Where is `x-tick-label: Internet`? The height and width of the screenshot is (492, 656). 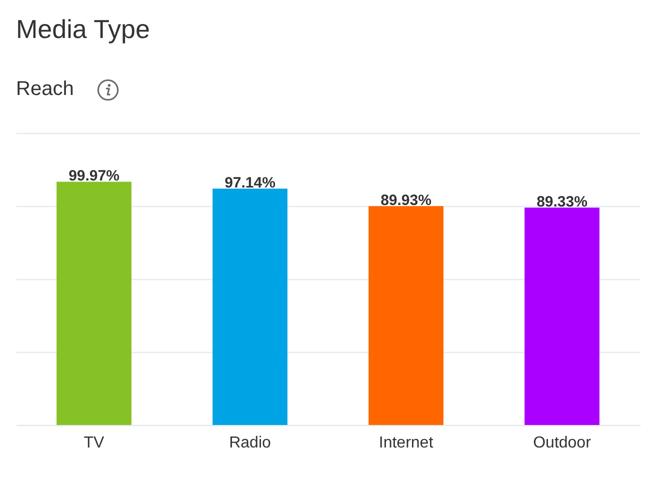 x-tick-label: Internet is located at coordinates (406, 443).